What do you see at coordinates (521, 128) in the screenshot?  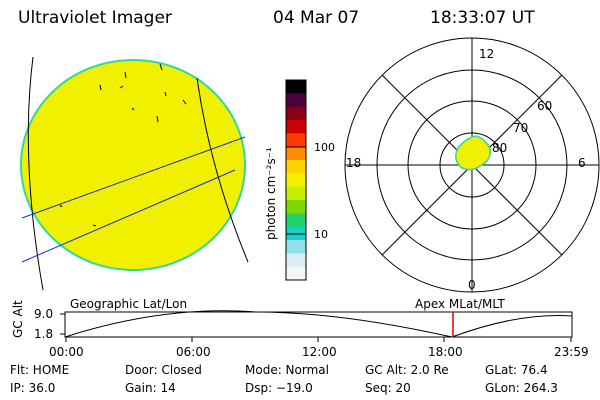 I see `polar-lat-label-70: 70` at bounding box center [521, 128].